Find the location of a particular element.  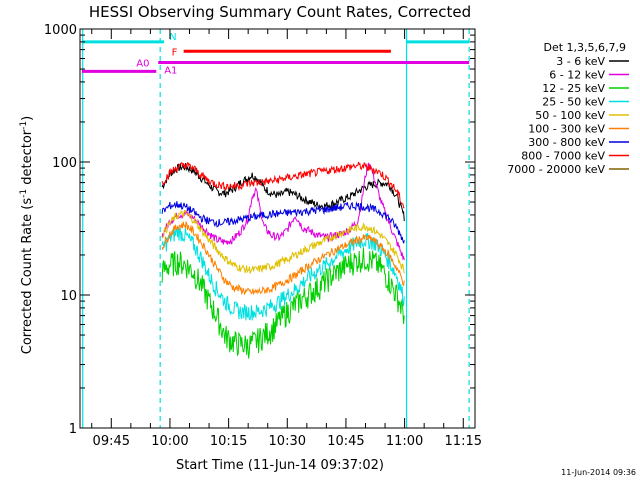

y-axis-label-part: Corrected Count Rate (s is located at coordinates (27, 276).